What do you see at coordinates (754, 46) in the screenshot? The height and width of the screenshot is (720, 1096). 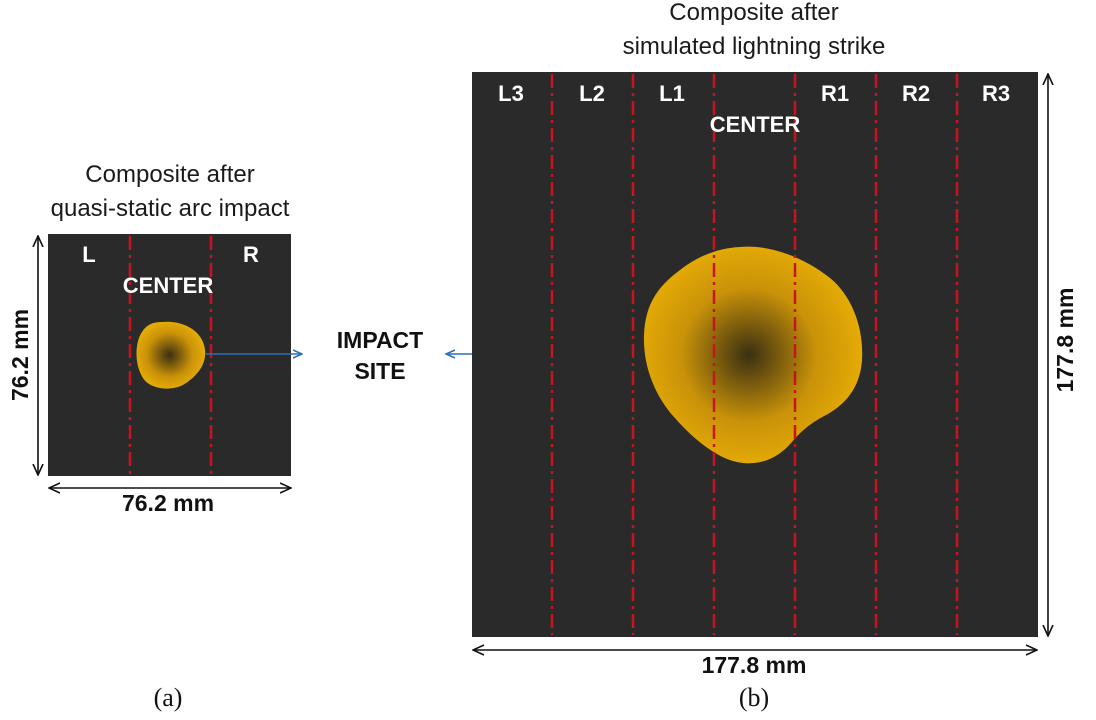 I see `panel-b-title-line2: simulated lightning strike` at bounding box center [754, 46].